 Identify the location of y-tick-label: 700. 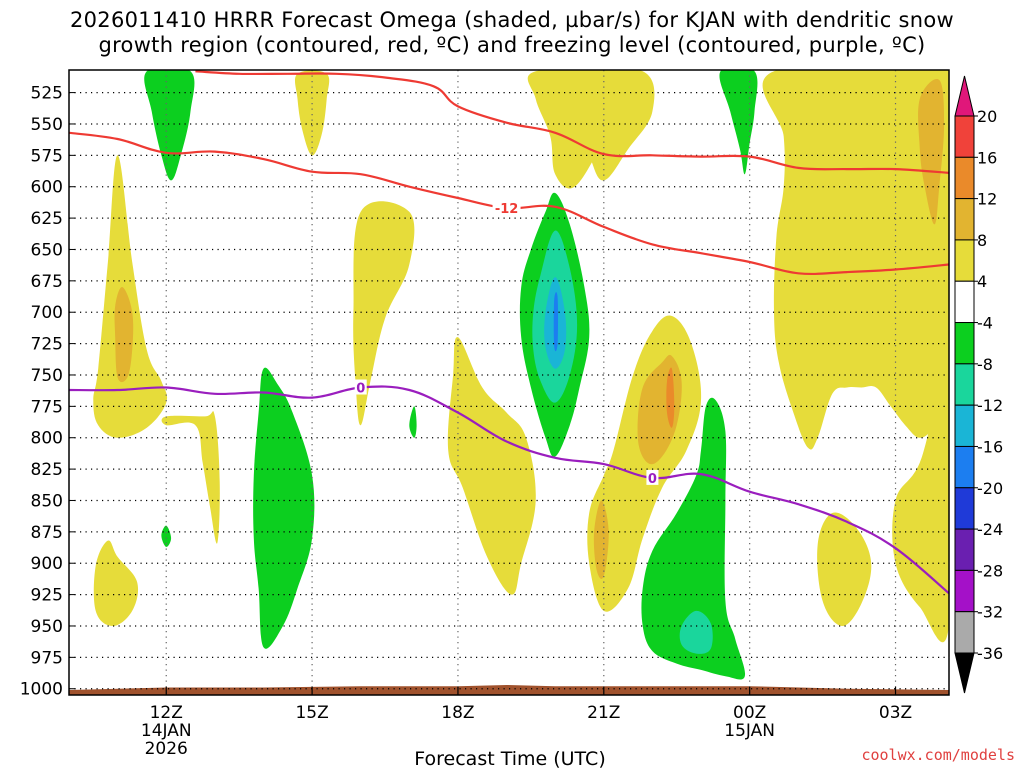
(47, 313).